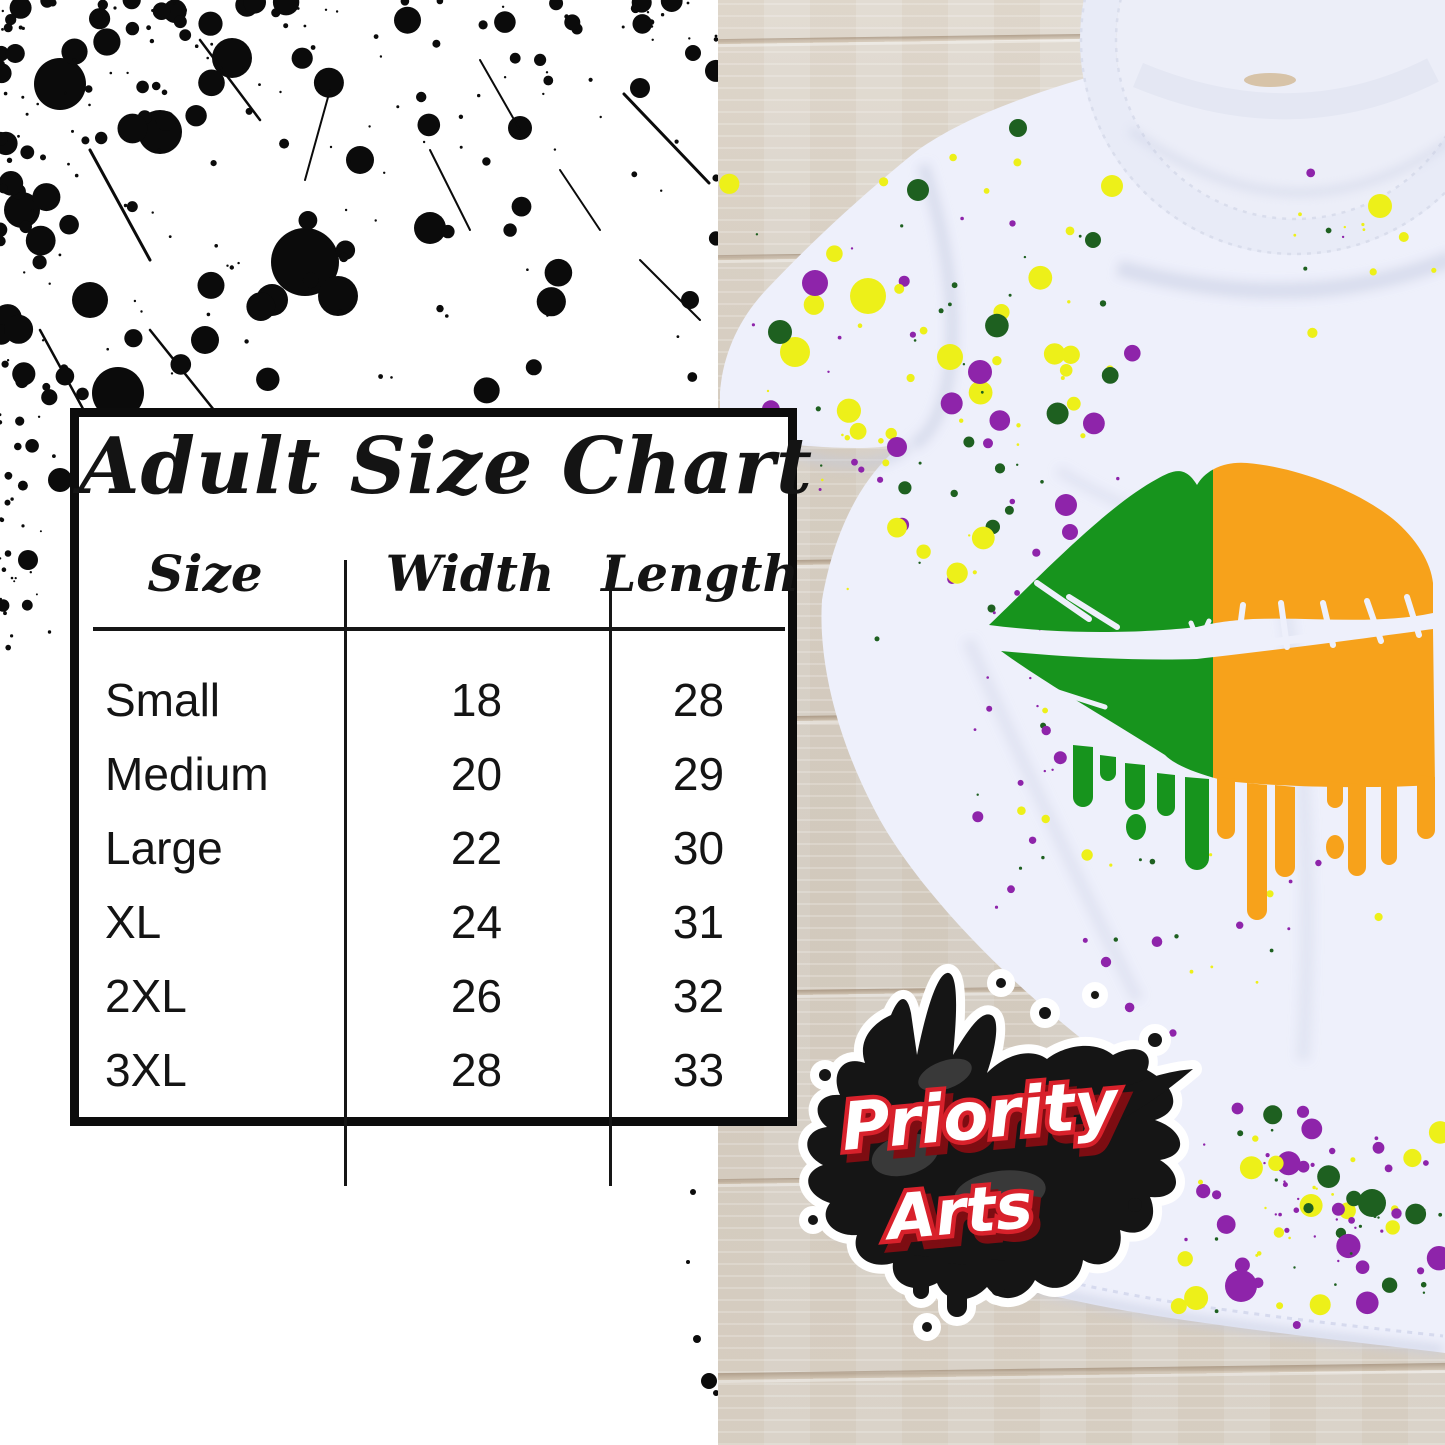  Describe the element at coordinates (957, 1212) in the screenshot. I see `logo-text-arts: Arts` at that location.